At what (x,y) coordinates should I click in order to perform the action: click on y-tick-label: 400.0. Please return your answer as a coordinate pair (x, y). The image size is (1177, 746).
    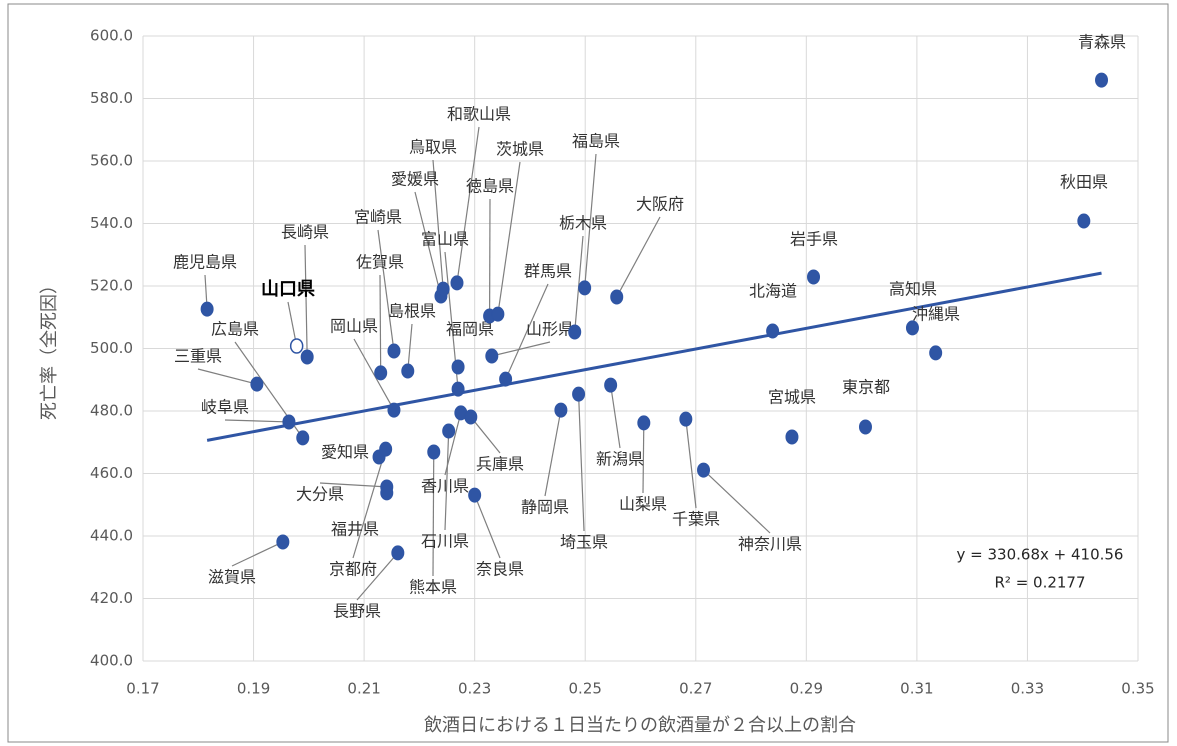
    Looking at the image, I should click on (111, 661).